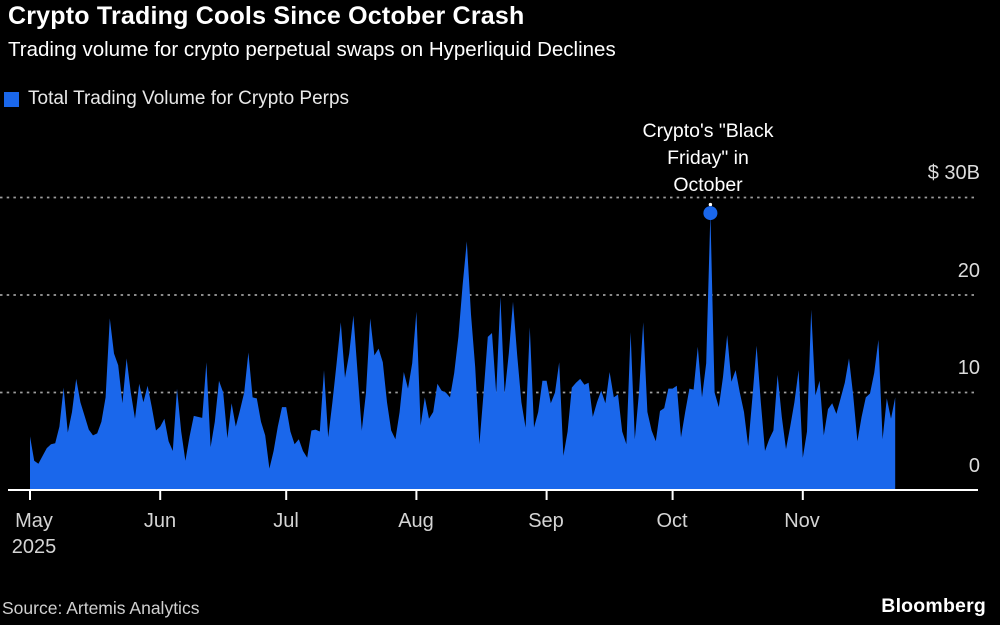  Describe the element at coordinates (708, 185) in the screenshot. I see `annotation-line-3: October` at that location.